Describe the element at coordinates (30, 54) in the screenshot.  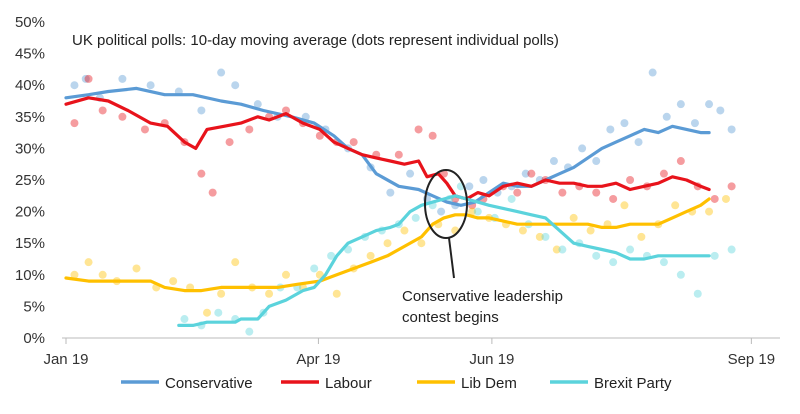
I see `y-tick-label: 45%` at that location.